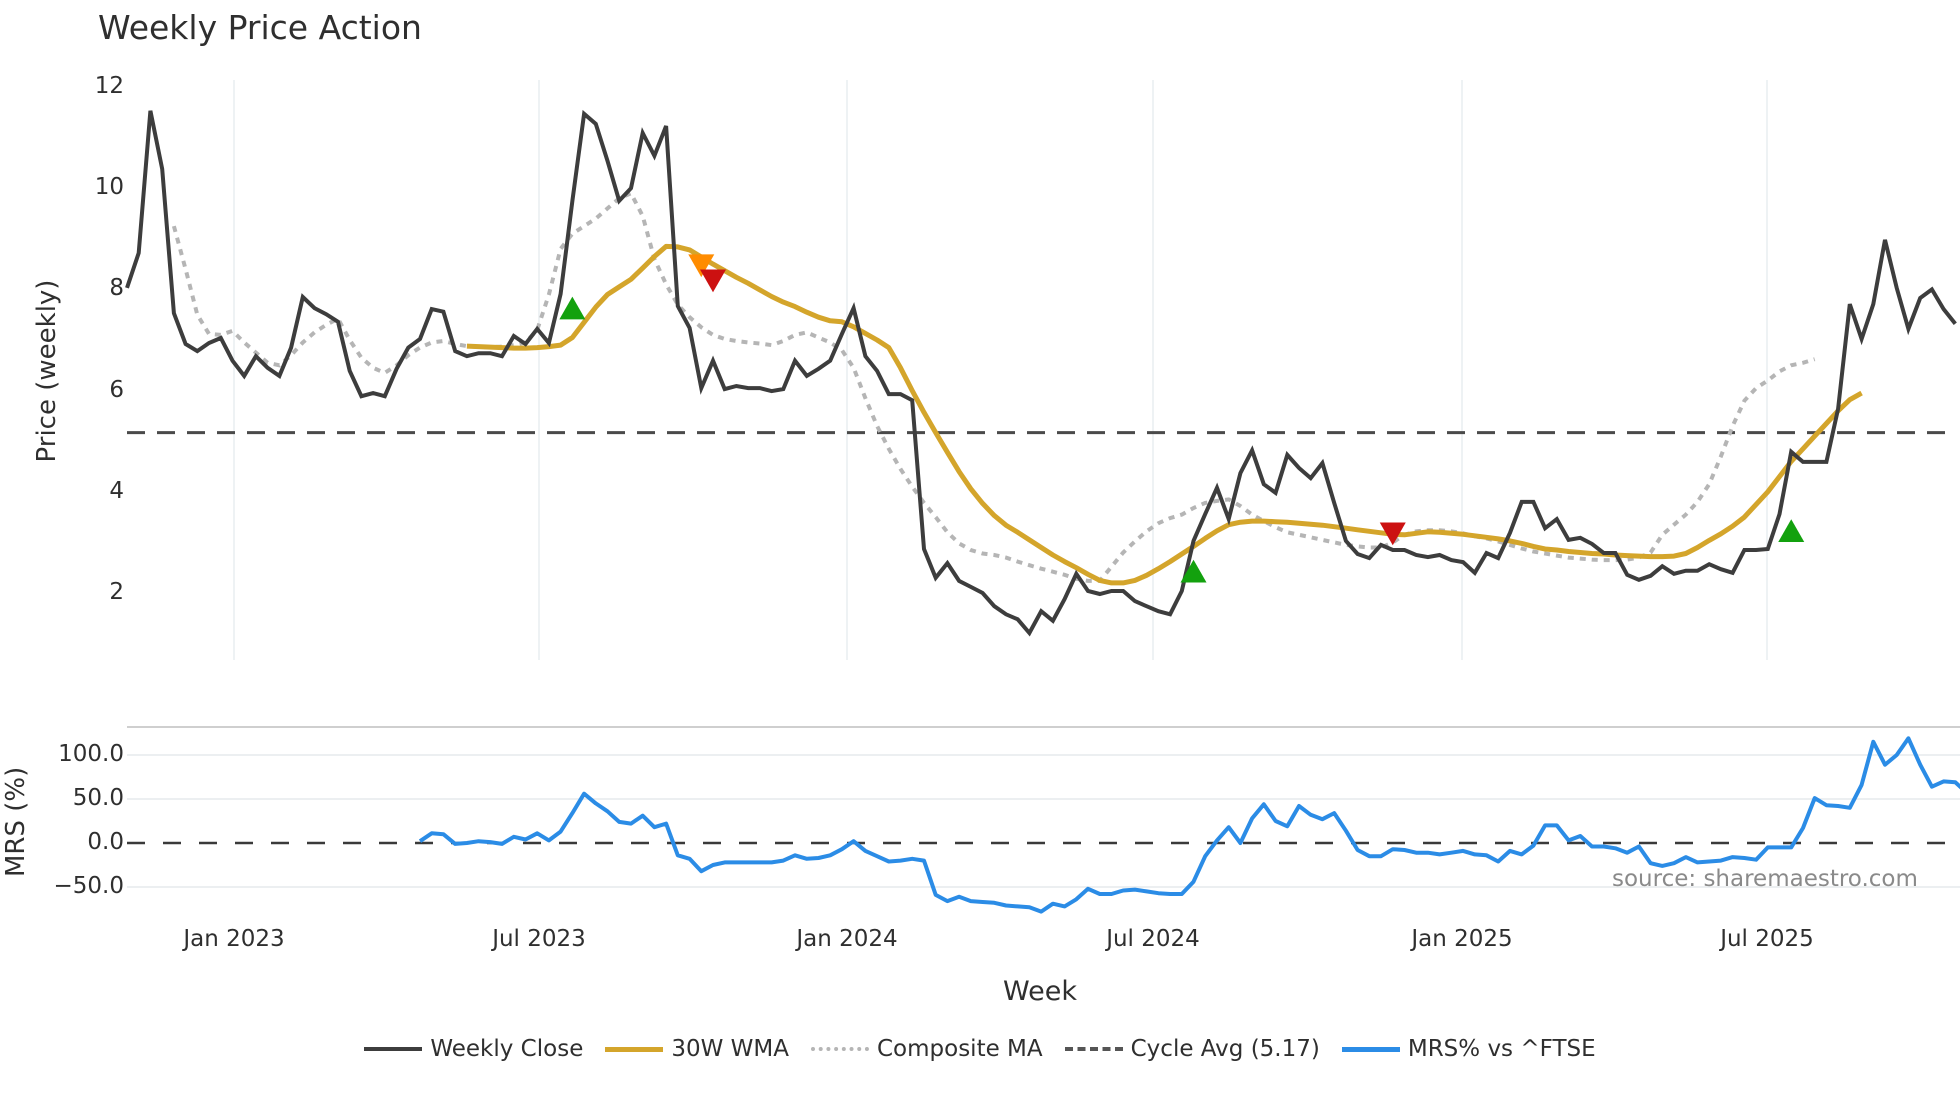 This screenshot has width=1960, height=1102. What do you see at coordinates (1462, 939) in the screenshot?
I see `x-tick-label: Jan 2025` at bounding box center [1462, 939].